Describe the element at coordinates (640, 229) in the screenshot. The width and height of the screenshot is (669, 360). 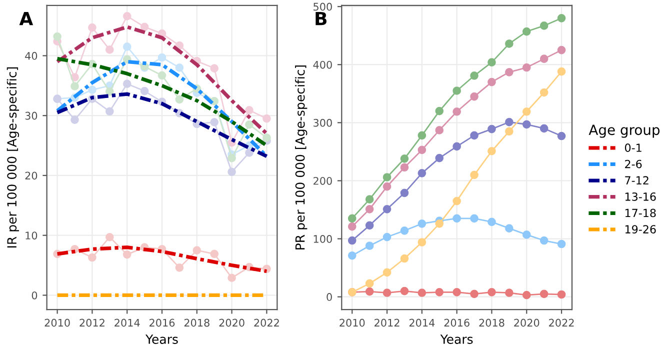
I see `legend-label: 19-26` at that location.